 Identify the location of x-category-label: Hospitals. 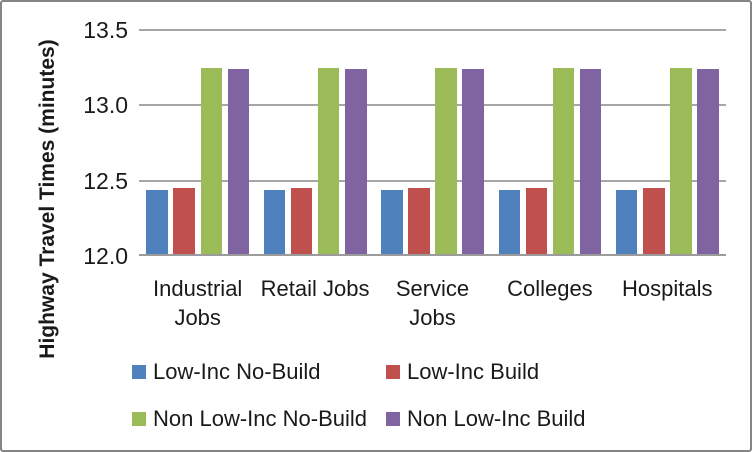
(667, 288).